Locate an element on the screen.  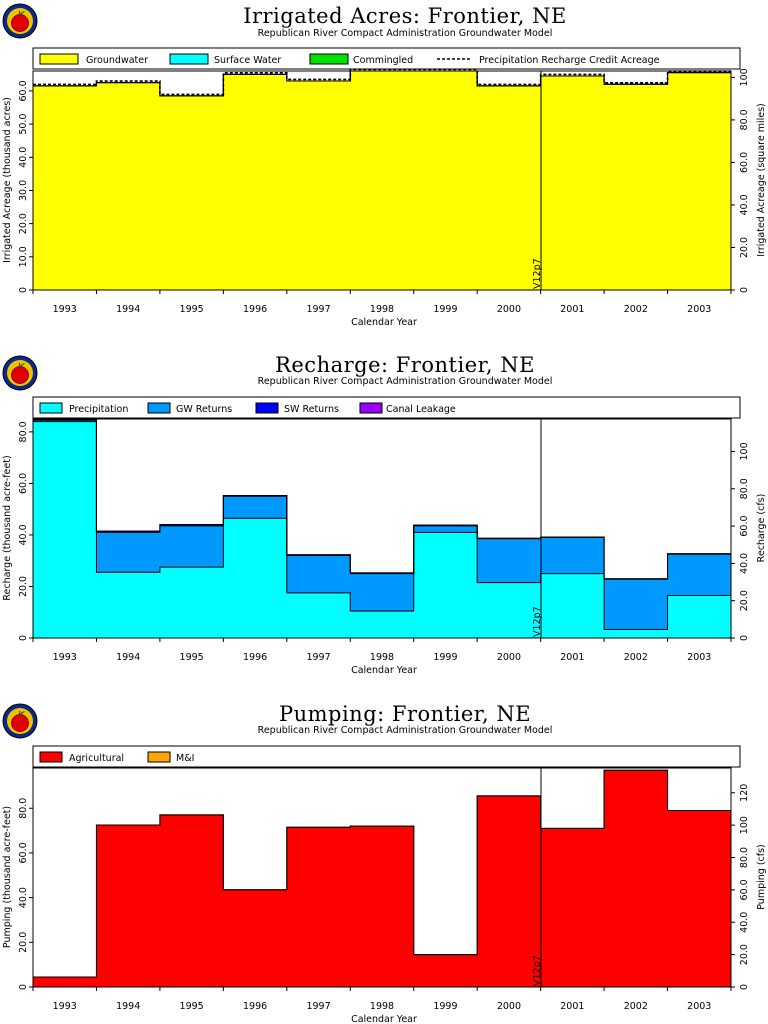
y-tick-label-left: 10.0 is located at coordinates (23, 256).